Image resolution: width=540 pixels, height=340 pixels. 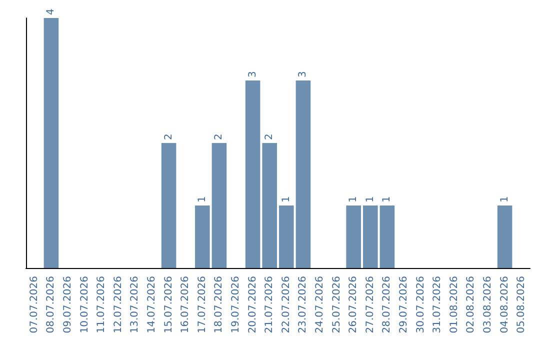 I want to click on x-tick-label: 05.08.2026, so click(x=522, y=305).